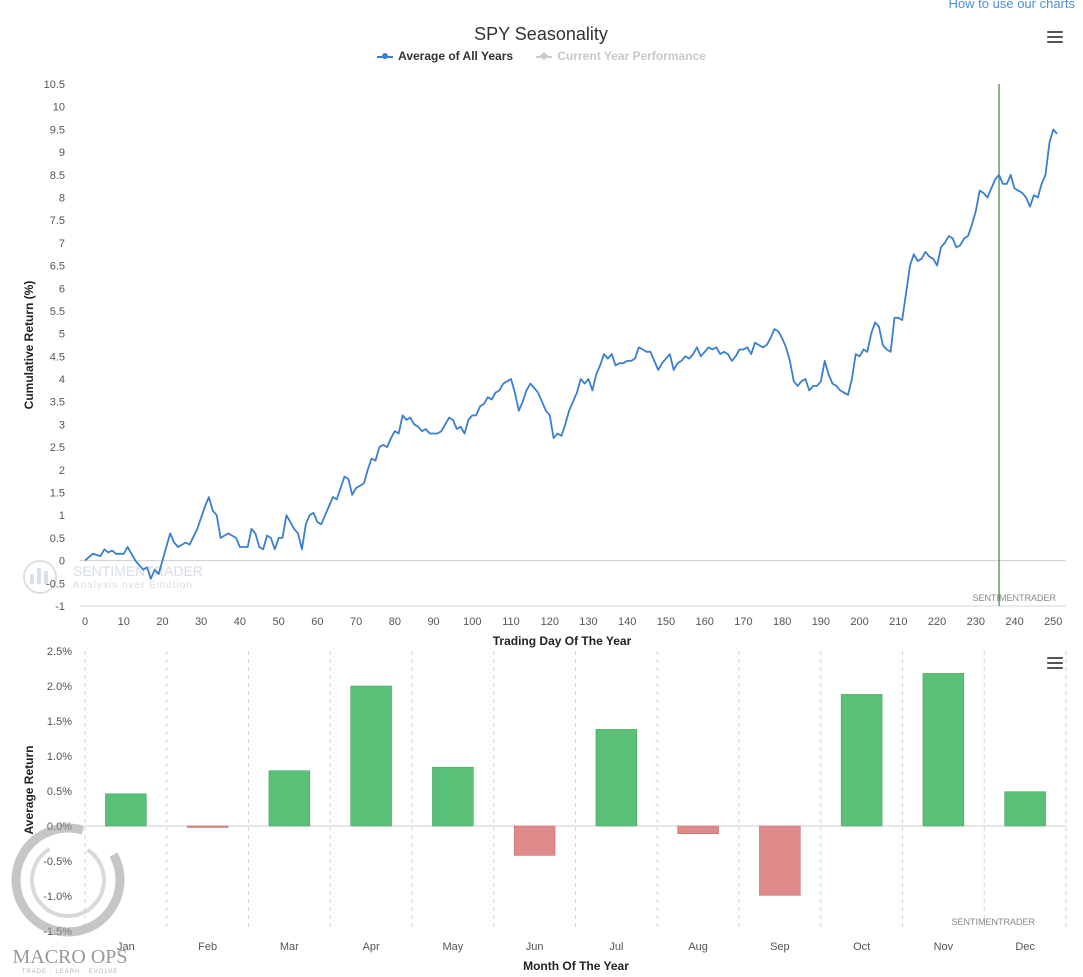 The height and width of the screenshot is (977, 1083). What do you see at coordinates (698, 947) in the screenshot?
I see `bar-x-tick-label: Aug` at bounding box center [698, 947].